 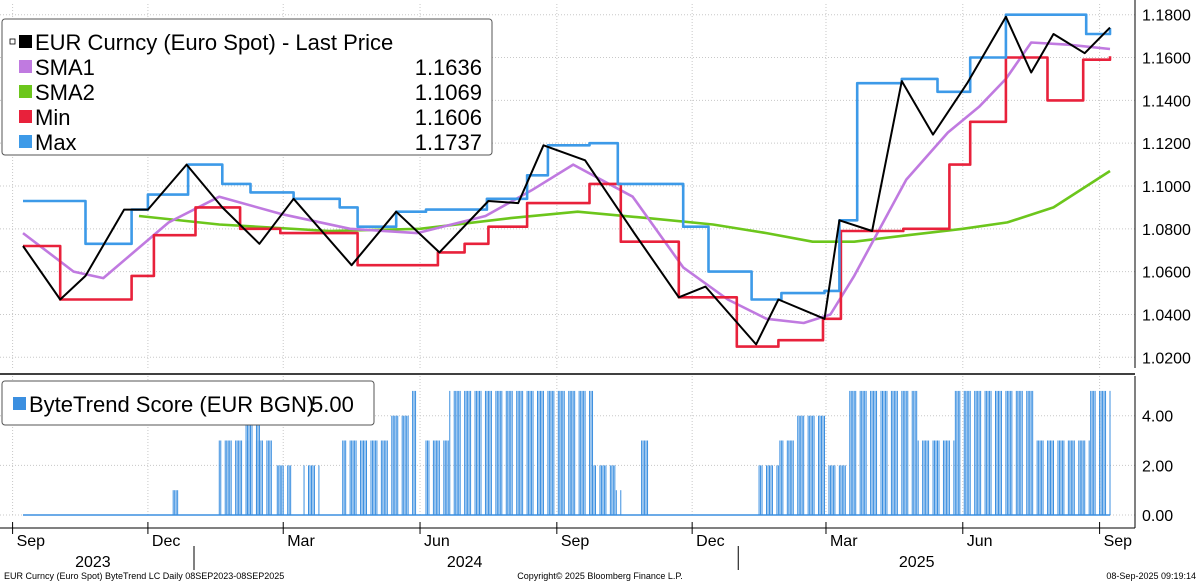 What do you see at coordinates (1151, 576) in the screenshot?
I see `footer-right: 08-Sep-2025 09:19:14` at bounding box center [1151, 576].